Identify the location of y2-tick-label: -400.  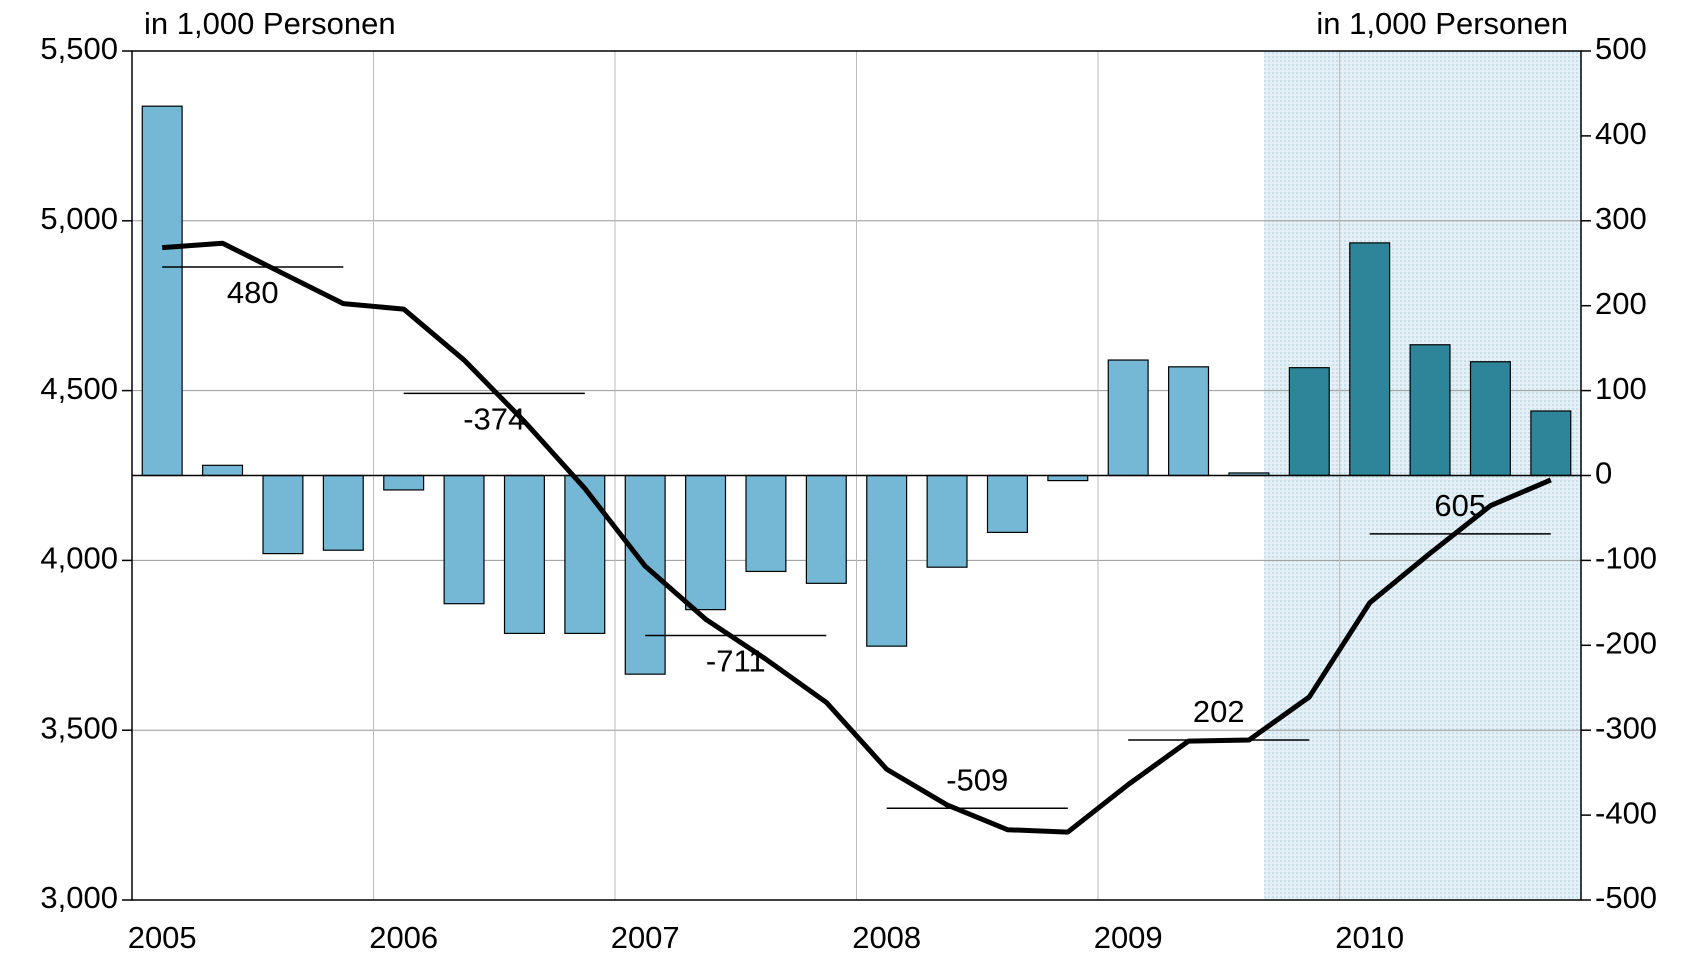
(1626, 812).